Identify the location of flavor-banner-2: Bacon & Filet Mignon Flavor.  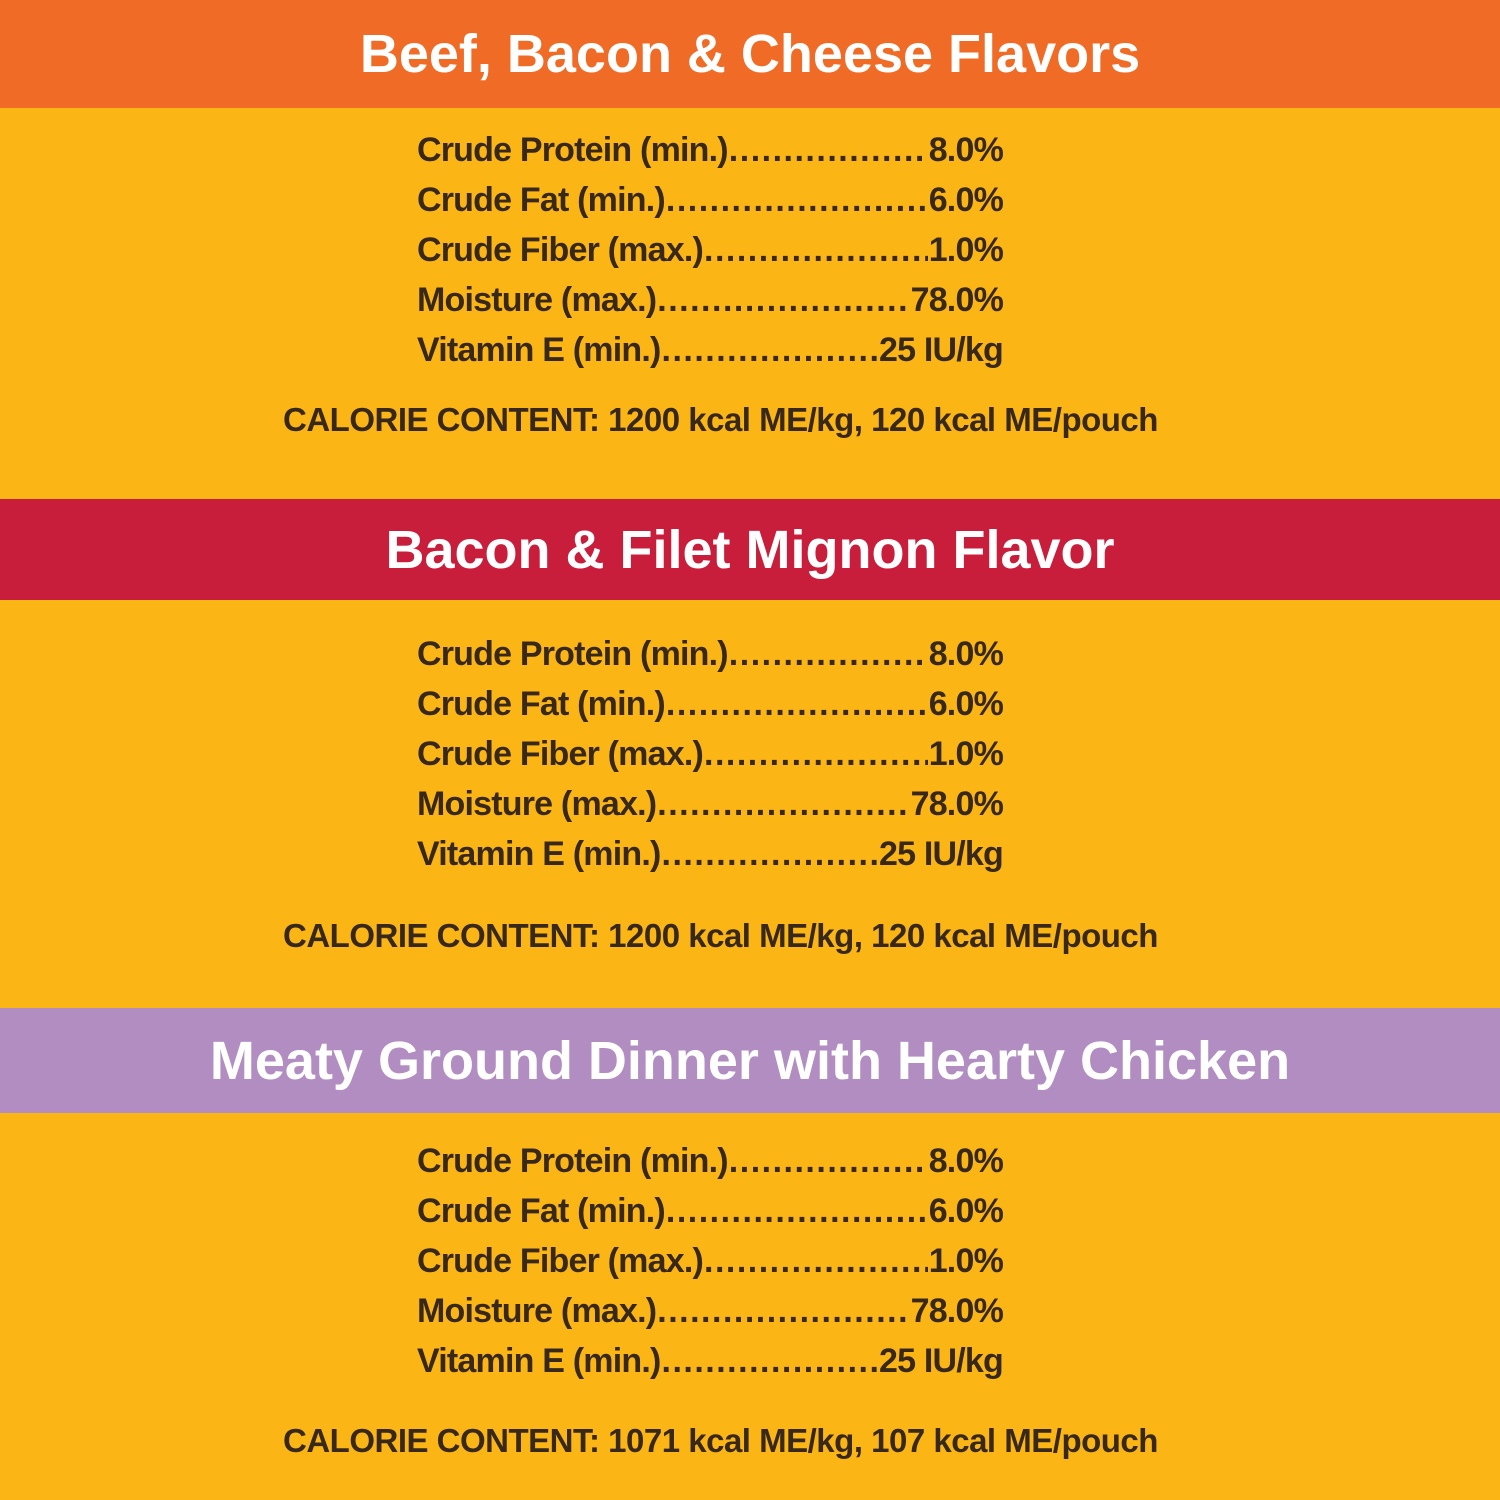
(750, 549).